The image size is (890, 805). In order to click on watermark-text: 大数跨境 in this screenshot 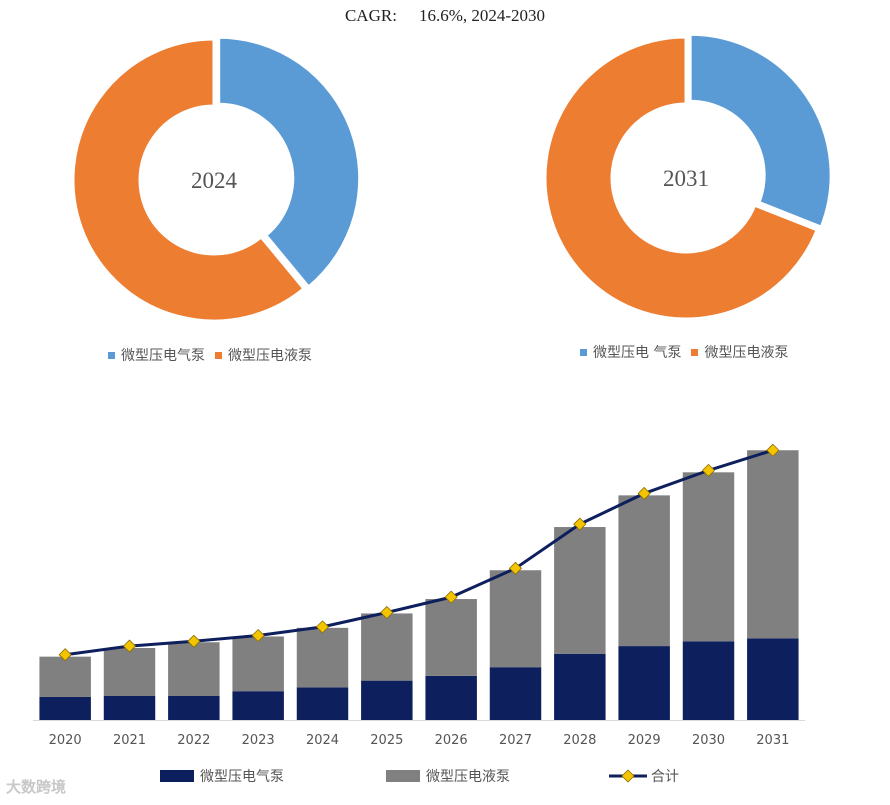, I will do `click(36, 787)`.